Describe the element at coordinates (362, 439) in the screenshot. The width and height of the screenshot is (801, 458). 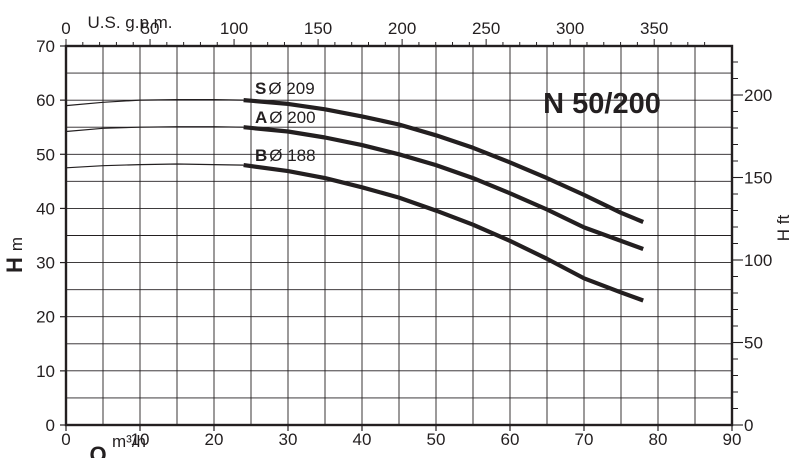
I see `x-tick-label: 40` at that location.